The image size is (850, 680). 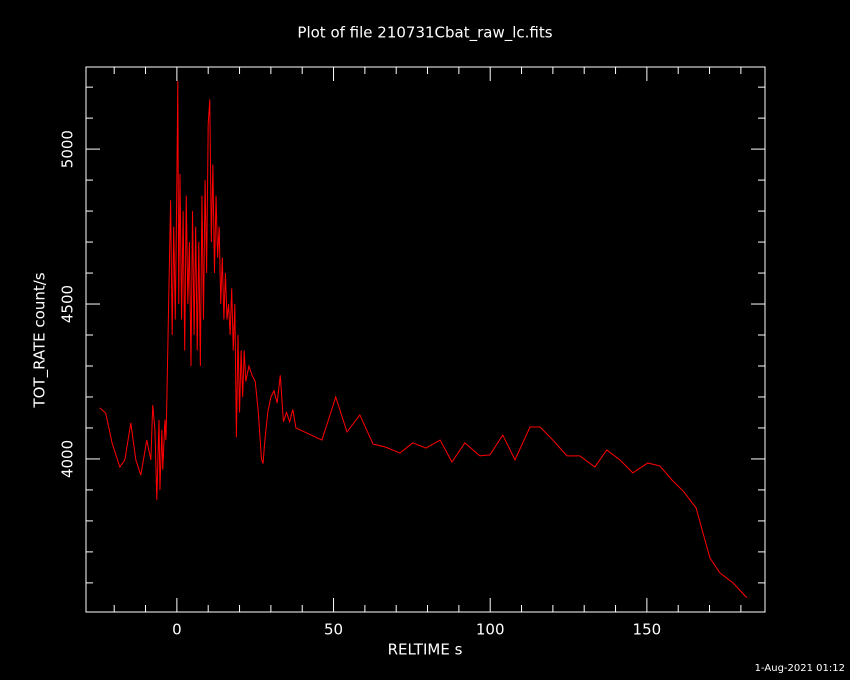 What do you see at coordinates (800, 668) in the screenshot?
I see `footer-timestamp: 1-Aug-2021 01:12` at bounding box center [800, 668].